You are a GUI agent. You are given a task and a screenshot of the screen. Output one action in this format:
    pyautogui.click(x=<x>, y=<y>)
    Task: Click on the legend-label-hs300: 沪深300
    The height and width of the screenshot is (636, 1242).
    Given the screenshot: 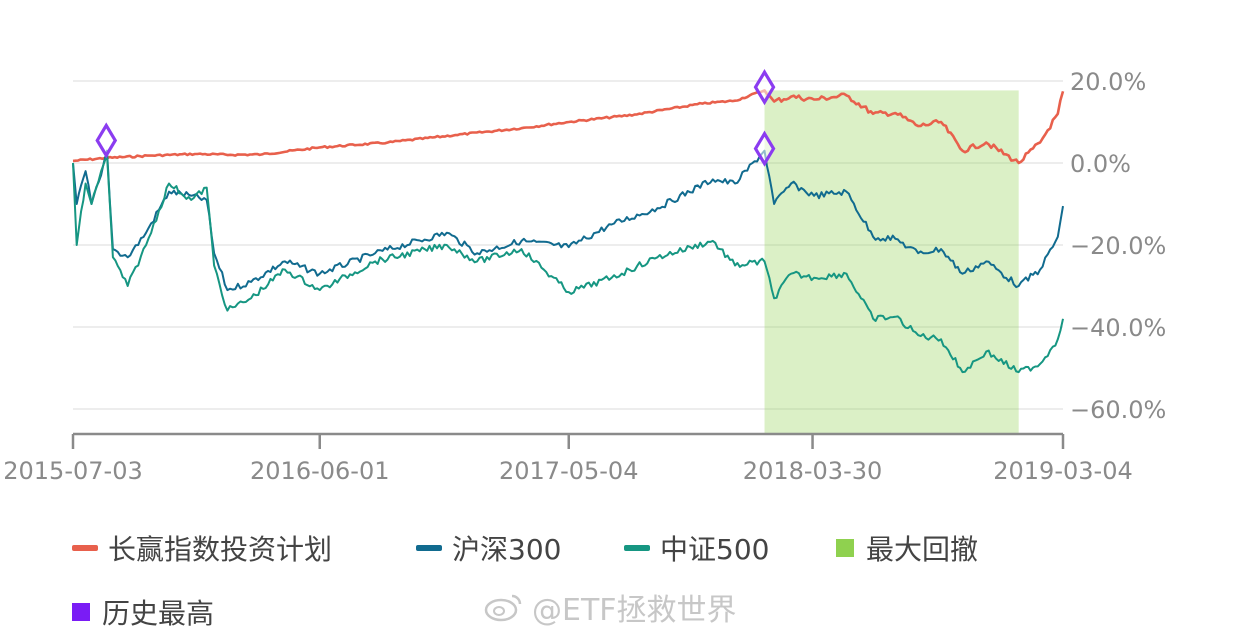 What is the action you would take?
    pyautogui.click(x=507, y=549)
    